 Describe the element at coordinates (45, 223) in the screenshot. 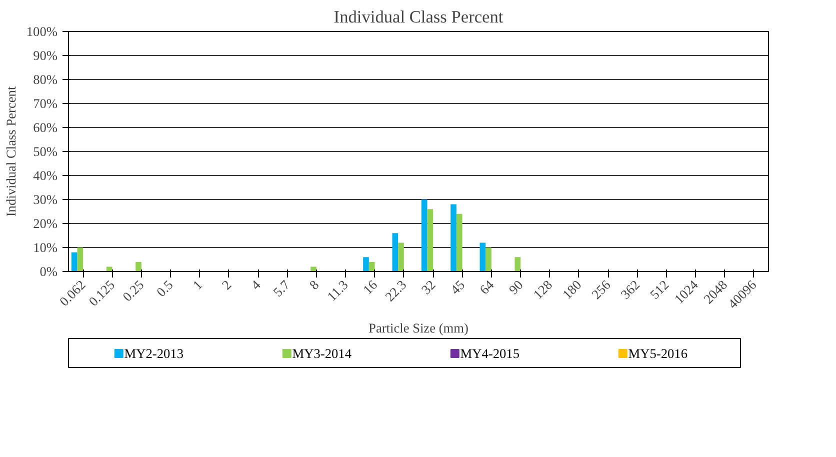

I see `y-tick-label: 20%` at that location.